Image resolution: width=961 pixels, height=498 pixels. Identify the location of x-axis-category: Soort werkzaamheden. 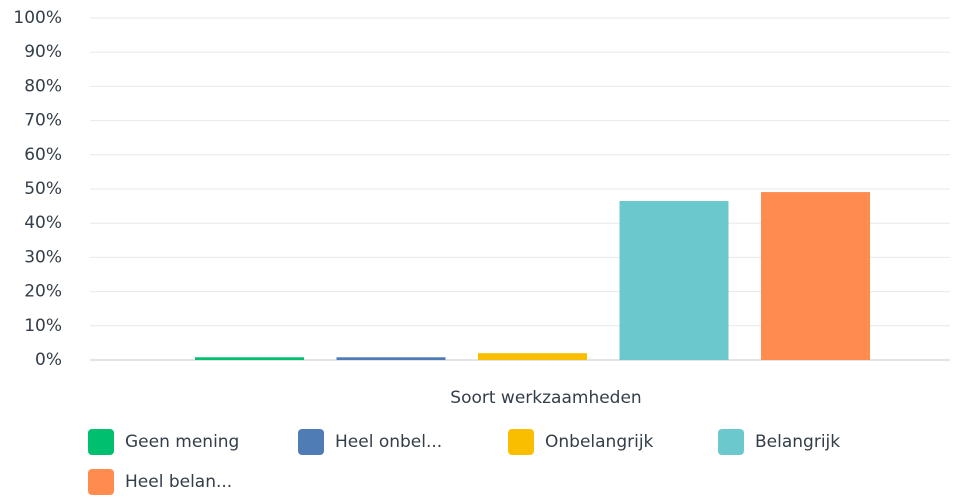
(545, 398).